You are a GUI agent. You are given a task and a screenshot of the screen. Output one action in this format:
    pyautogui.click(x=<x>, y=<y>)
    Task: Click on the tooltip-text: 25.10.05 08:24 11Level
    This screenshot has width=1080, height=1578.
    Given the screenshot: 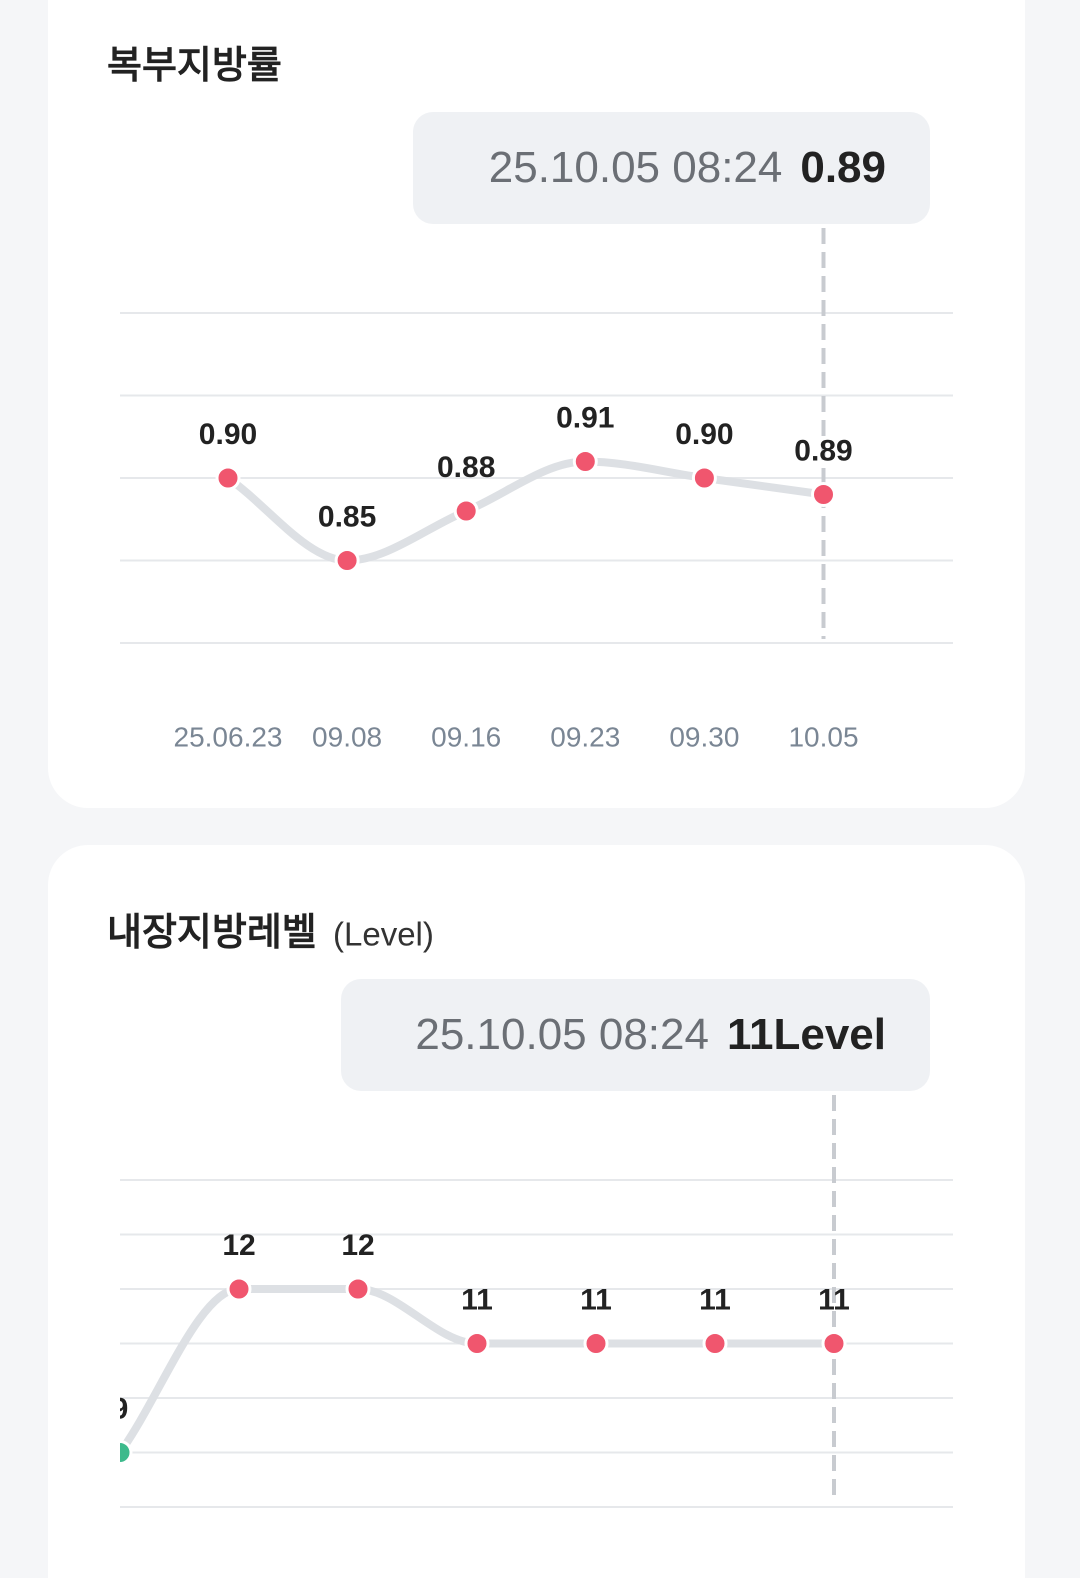 What is the action you would take?
    pyautogui.click(x=650, y=1034)
    